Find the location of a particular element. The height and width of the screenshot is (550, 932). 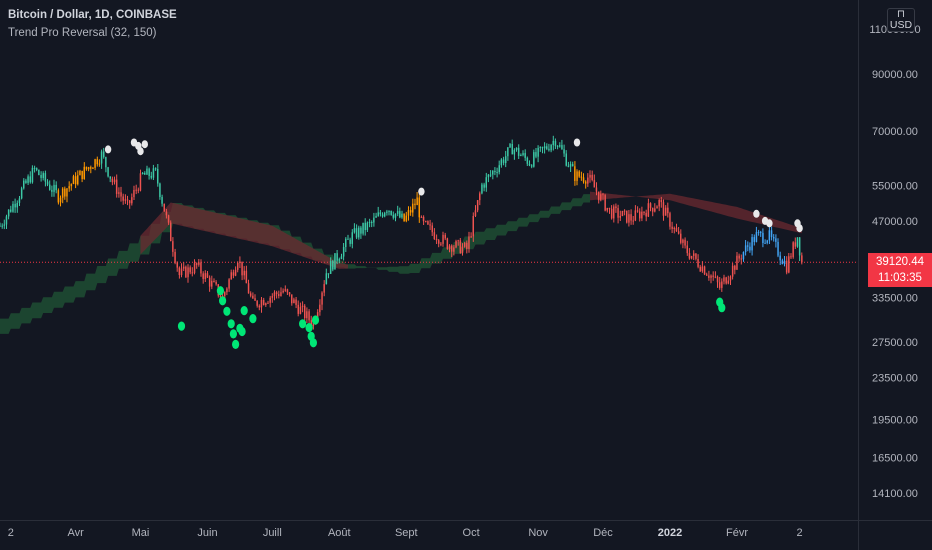

price-tick-label: 55000.00 is located at coordinates (895, 186).